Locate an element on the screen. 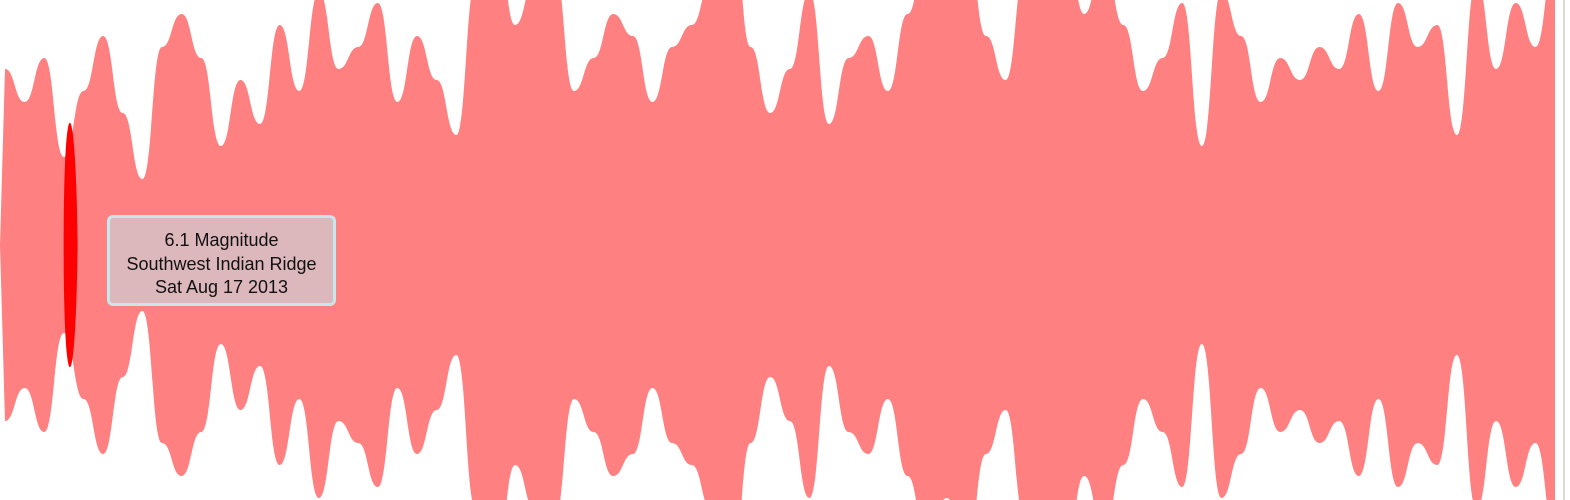  tooltip-magnitude: 6.1 Magnitude is located at coordinates (221, 240).